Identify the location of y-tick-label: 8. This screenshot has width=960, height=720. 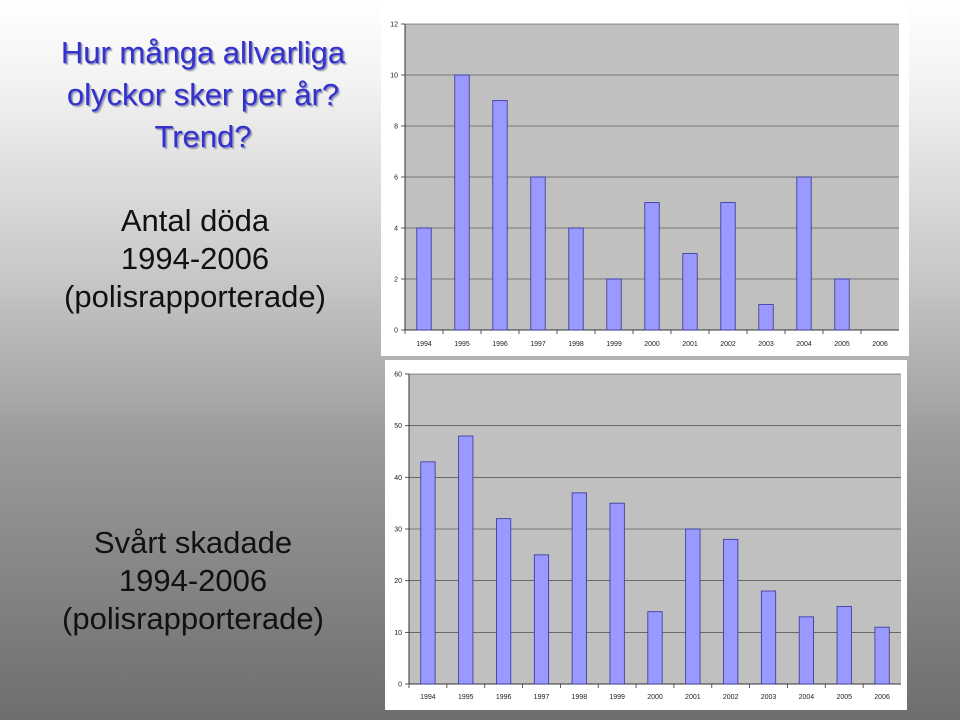
(396, 127).